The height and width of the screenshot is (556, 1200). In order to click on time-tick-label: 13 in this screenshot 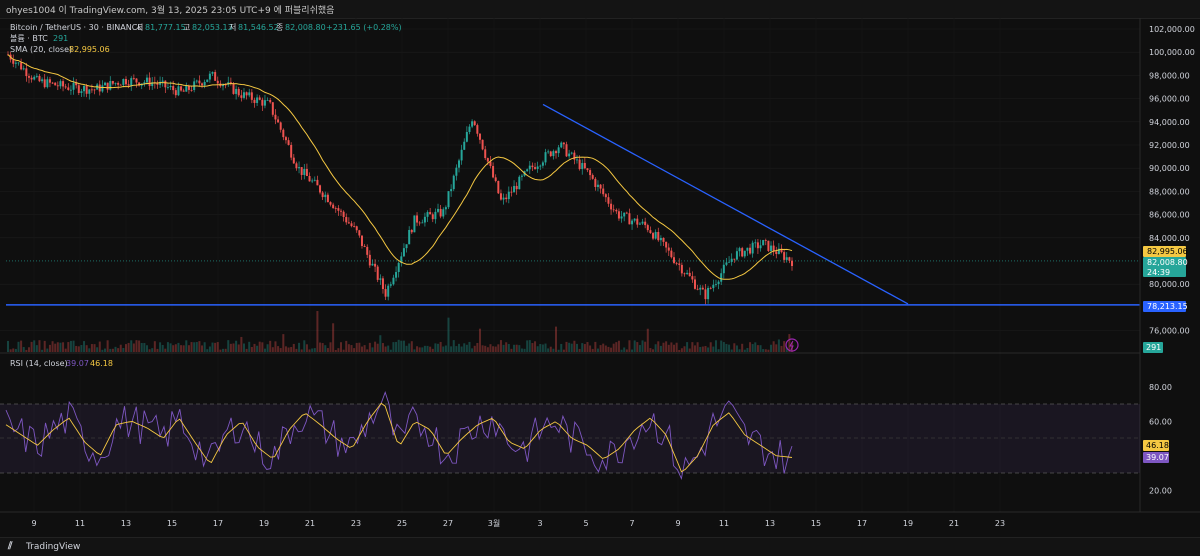, I will do `click(770, 523)`.